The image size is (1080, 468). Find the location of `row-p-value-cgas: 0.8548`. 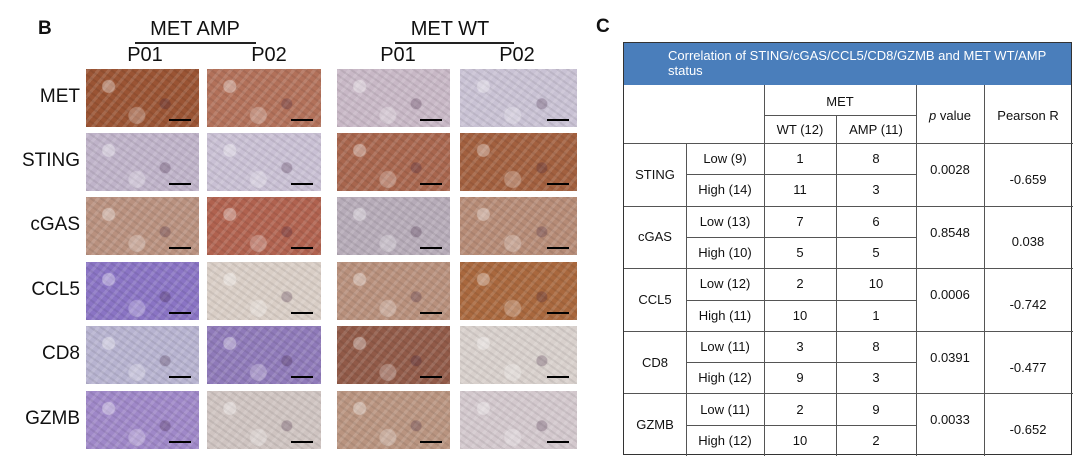

row-p-value-cgas: 0.8548 is located at coordinates (950, 232).